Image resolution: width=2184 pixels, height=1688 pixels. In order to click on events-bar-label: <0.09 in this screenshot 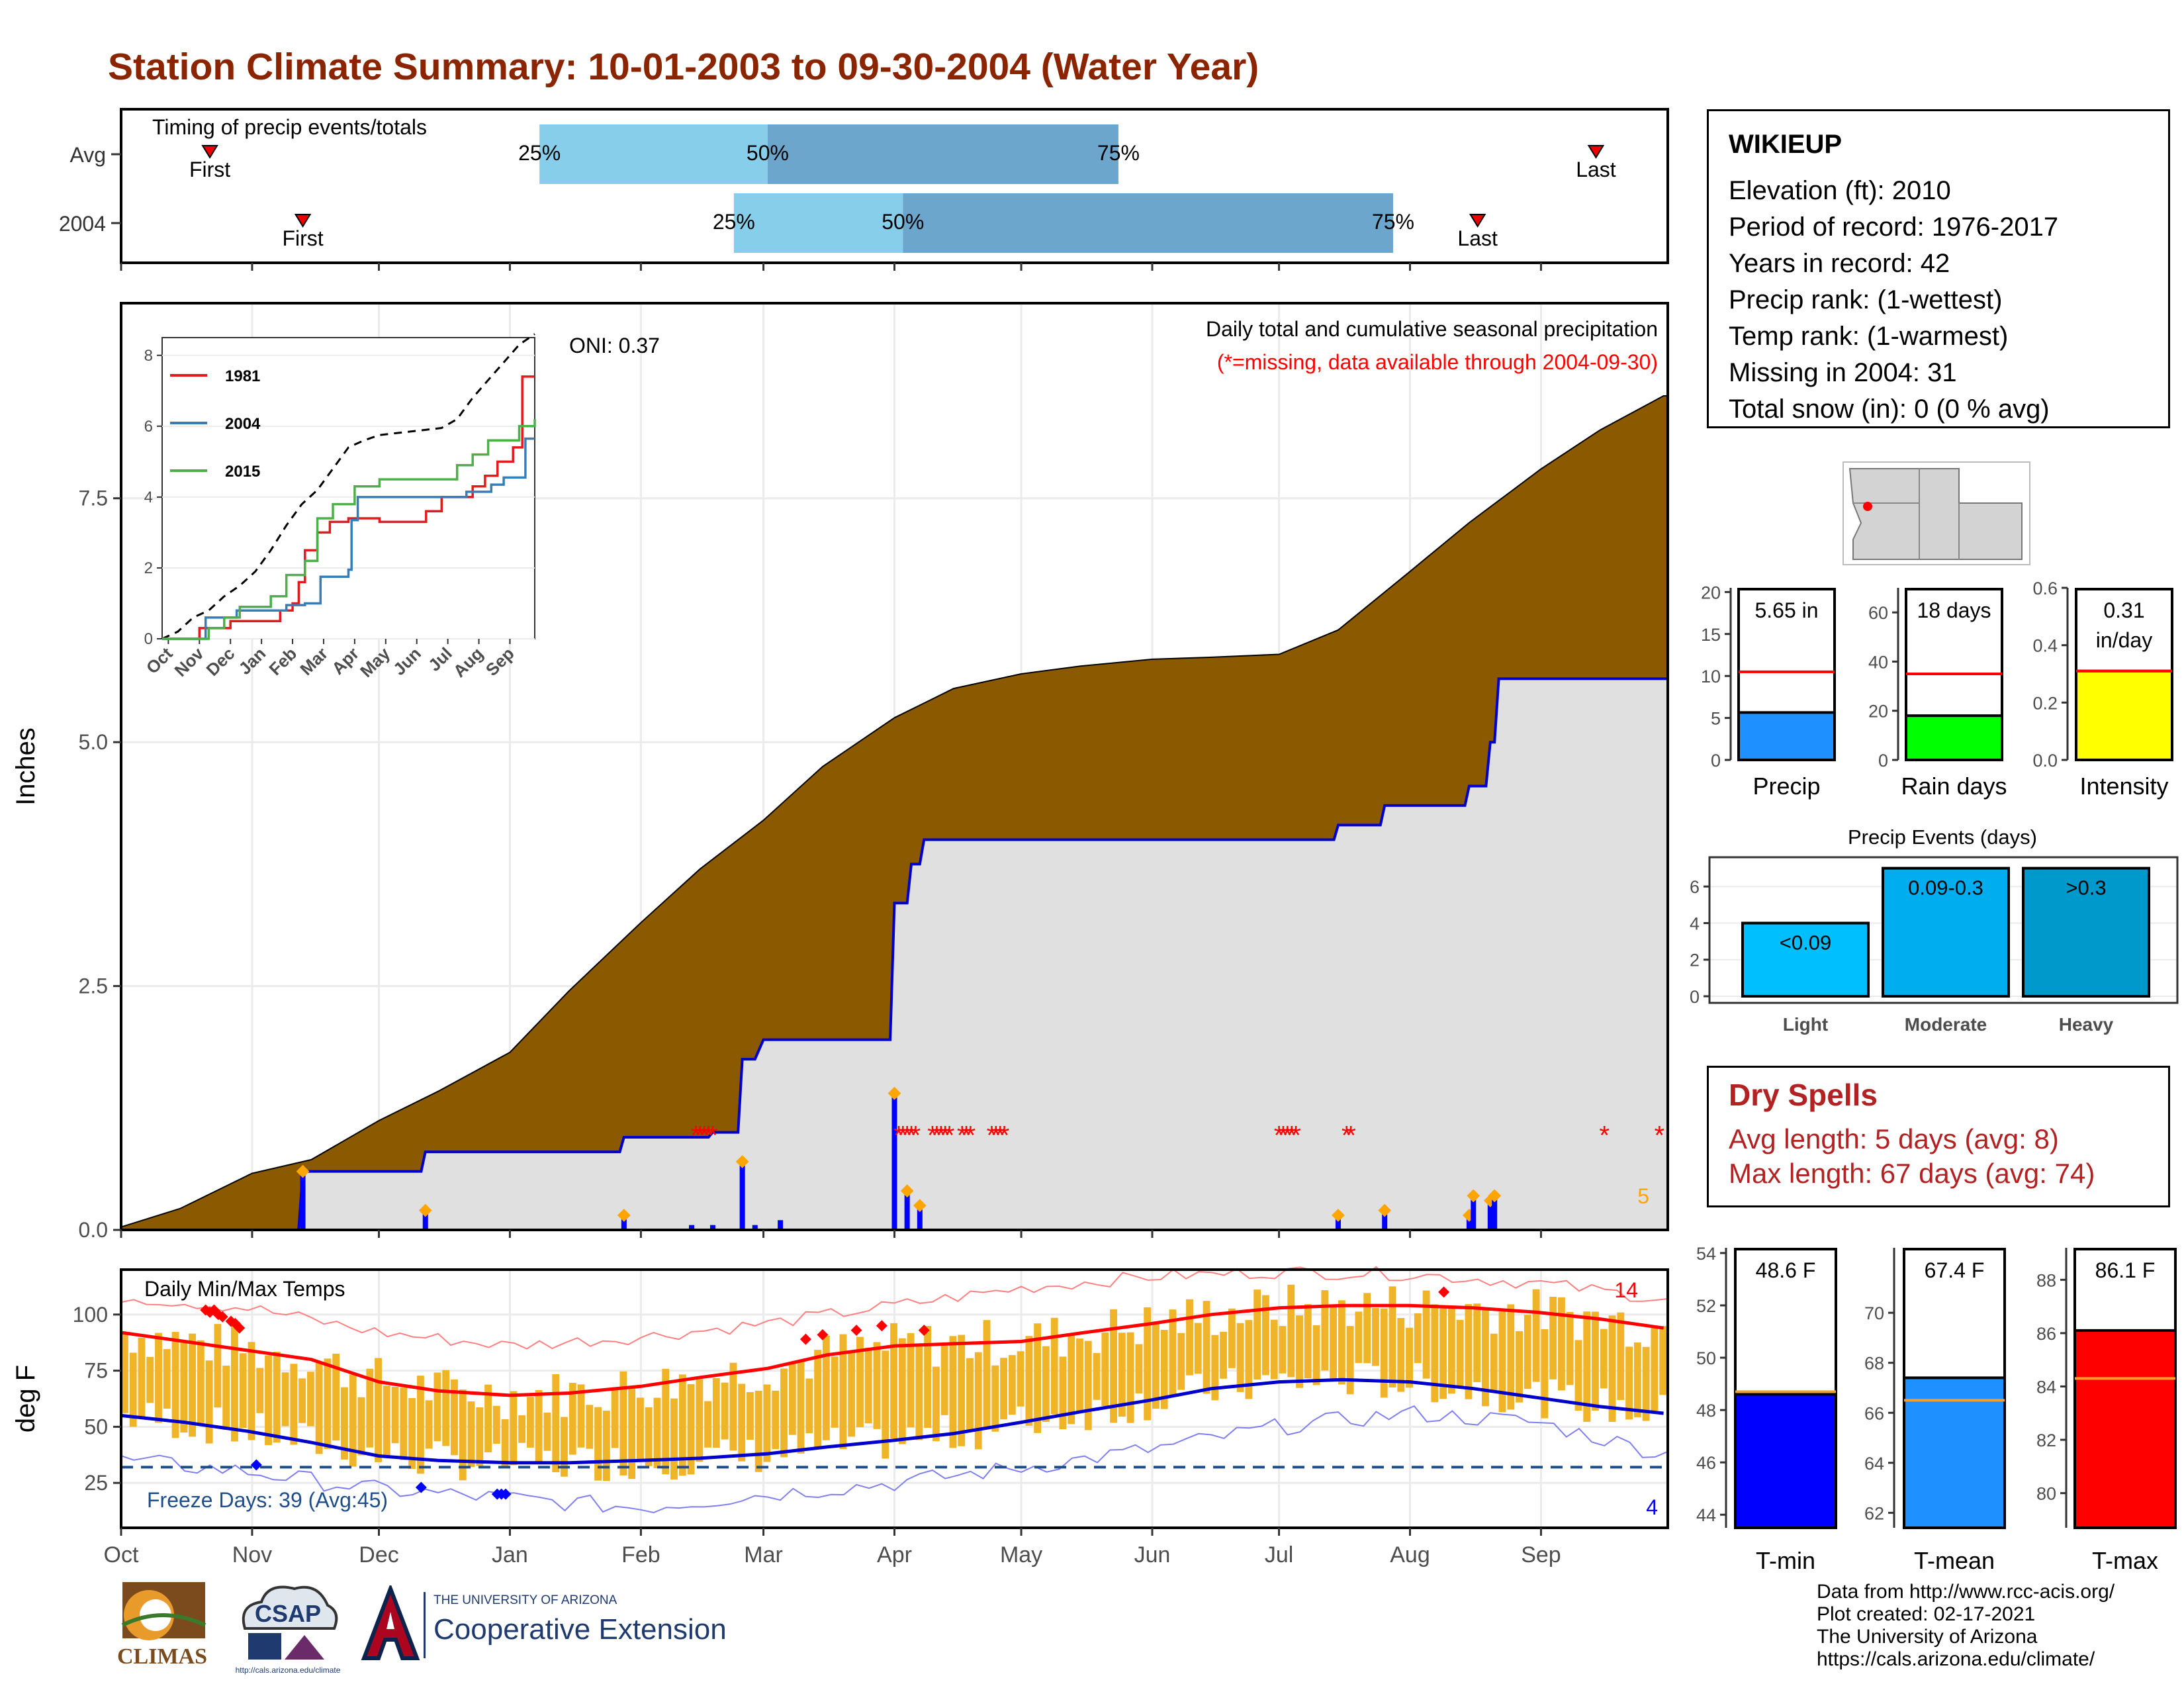, I will do `click(1806, 942)`.